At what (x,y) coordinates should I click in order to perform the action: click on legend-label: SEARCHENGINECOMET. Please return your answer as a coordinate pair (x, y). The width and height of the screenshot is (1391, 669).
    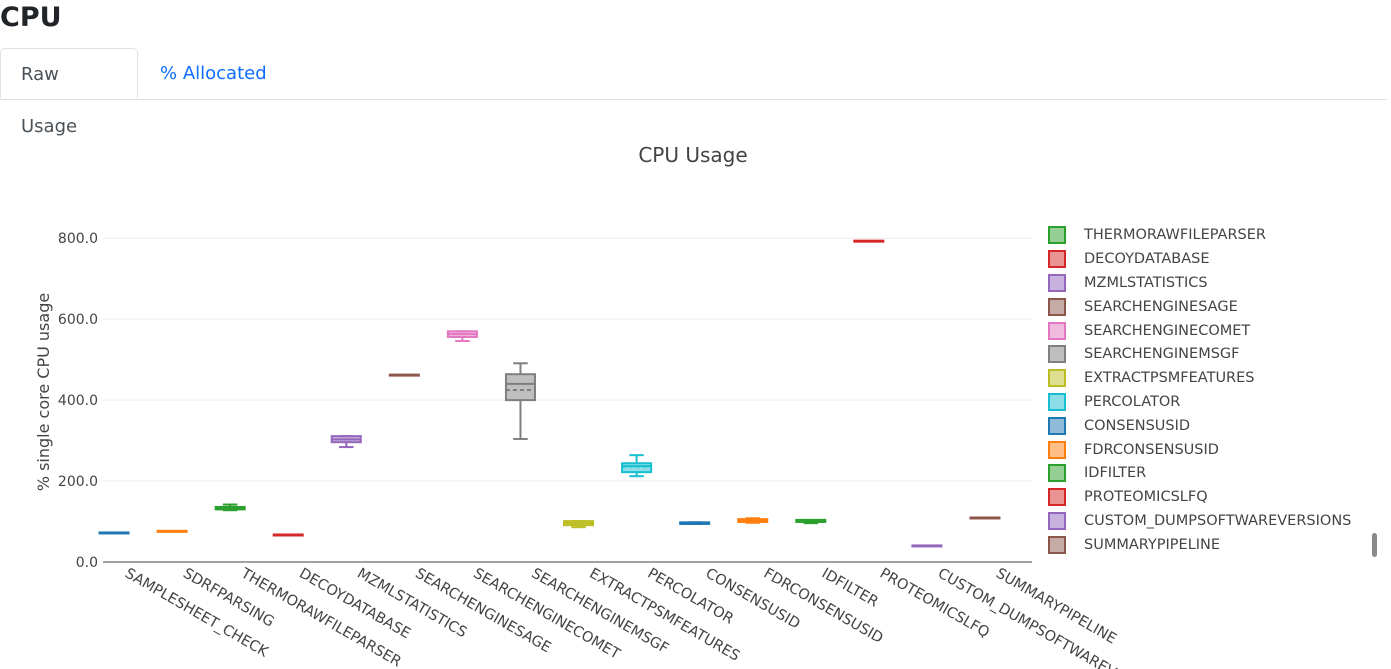
    Looking at the image, I should click on (1167, 330).